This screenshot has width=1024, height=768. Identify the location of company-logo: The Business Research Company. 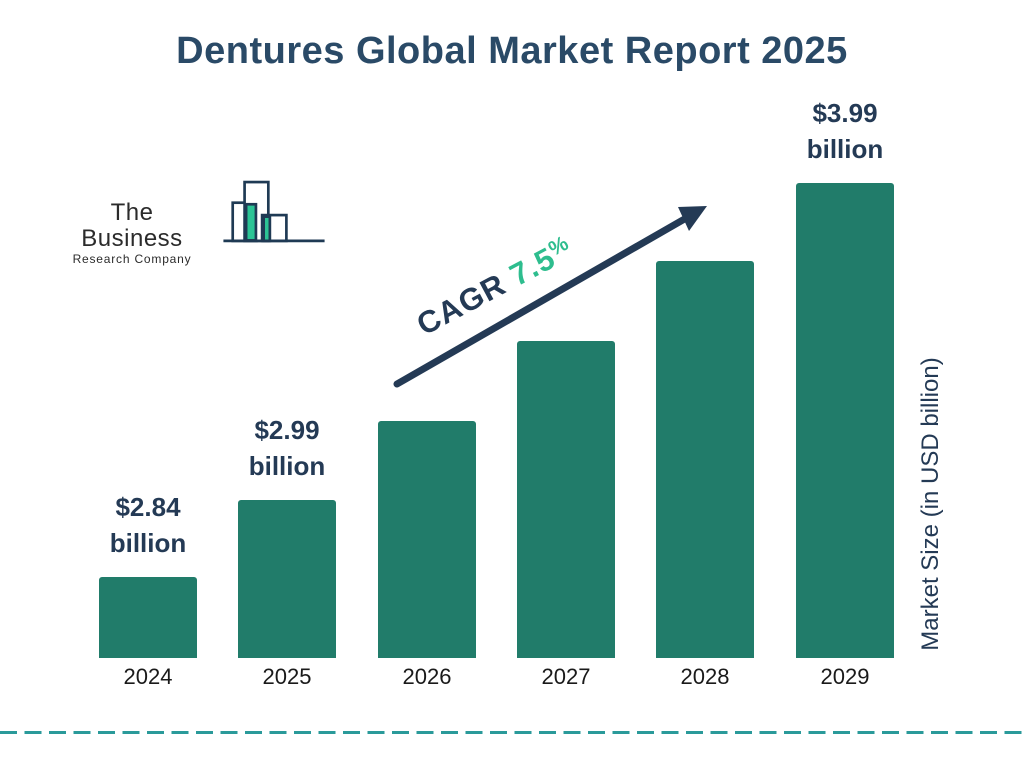
(196, 223).